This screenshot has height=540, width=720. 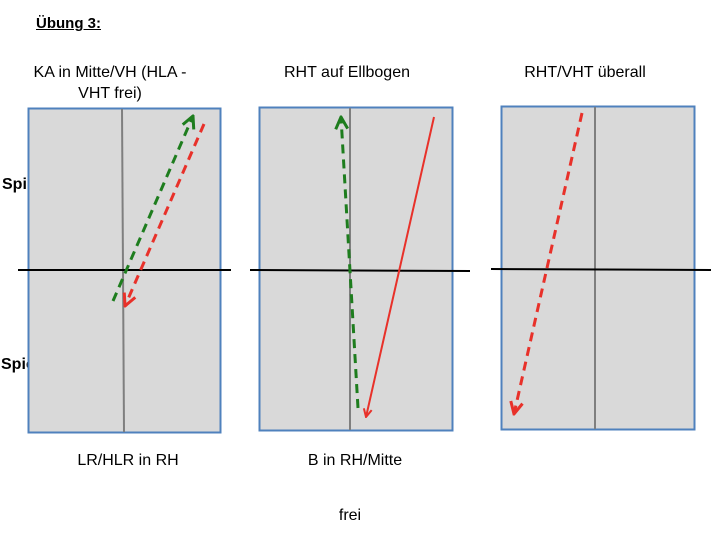 What do you see at coordinates (400, 266) in the screenshot?
I see `red-solid-arrow` at bounding box center [400, 266].